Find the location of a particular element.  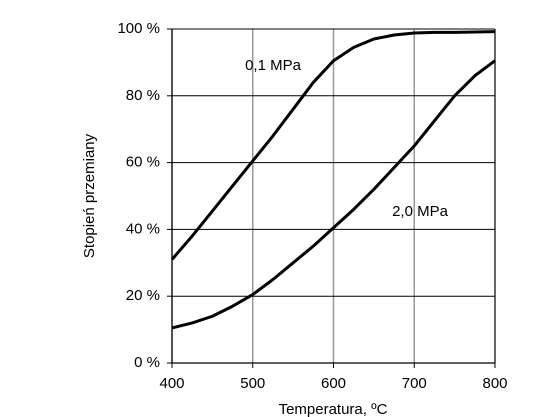

y-tick-label: 20 % is located at coordinates (143, 295).